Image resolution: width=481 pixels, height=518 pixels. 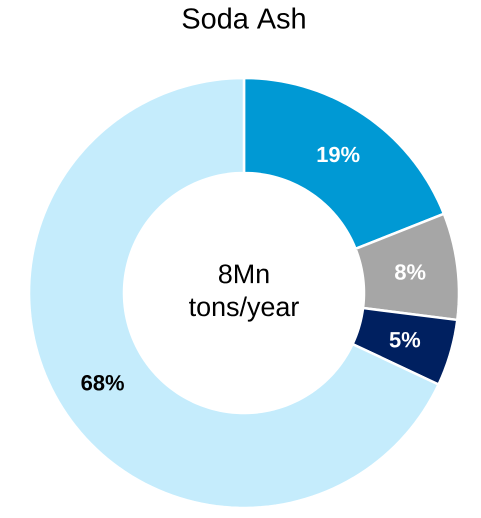 What do you see at coordinates (410, 272) in the screenshot?
I see `data-label: 8%` at bounding box center [410, 272].